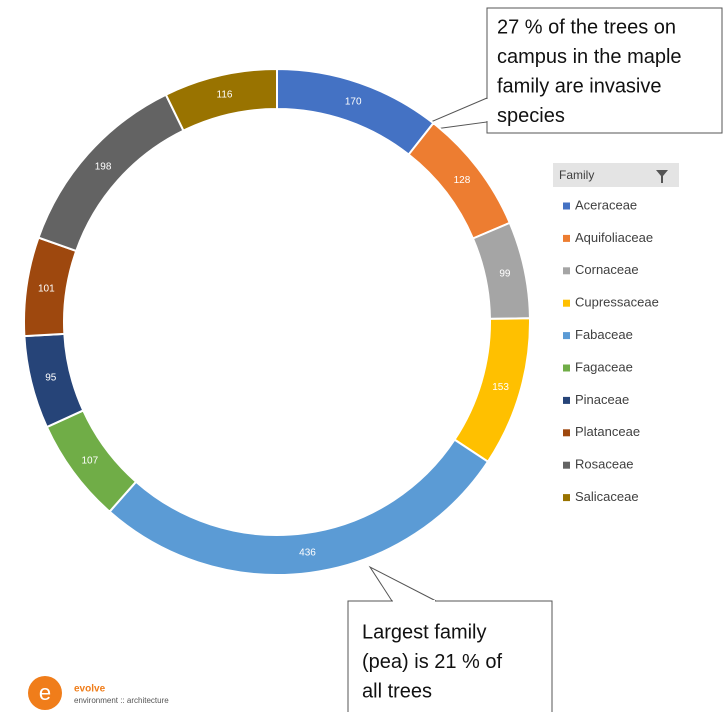 This screenshot has height=712, width=725. Describe the element at coordinates (397, 691) in the screenshot. I see `annotation-line: all trees` at that location.